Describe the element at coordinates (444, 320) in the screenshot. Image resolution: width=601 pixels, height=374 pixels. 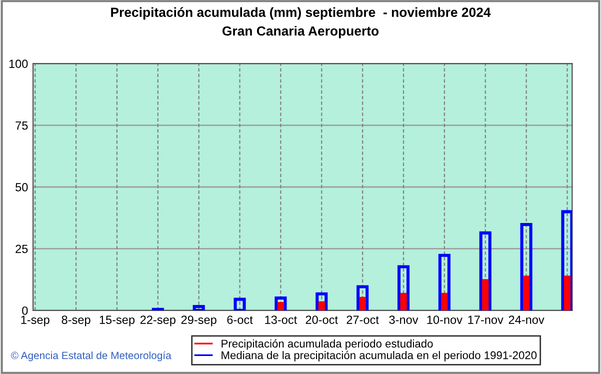
I see `x-tick-label: 10-nov` at that location.